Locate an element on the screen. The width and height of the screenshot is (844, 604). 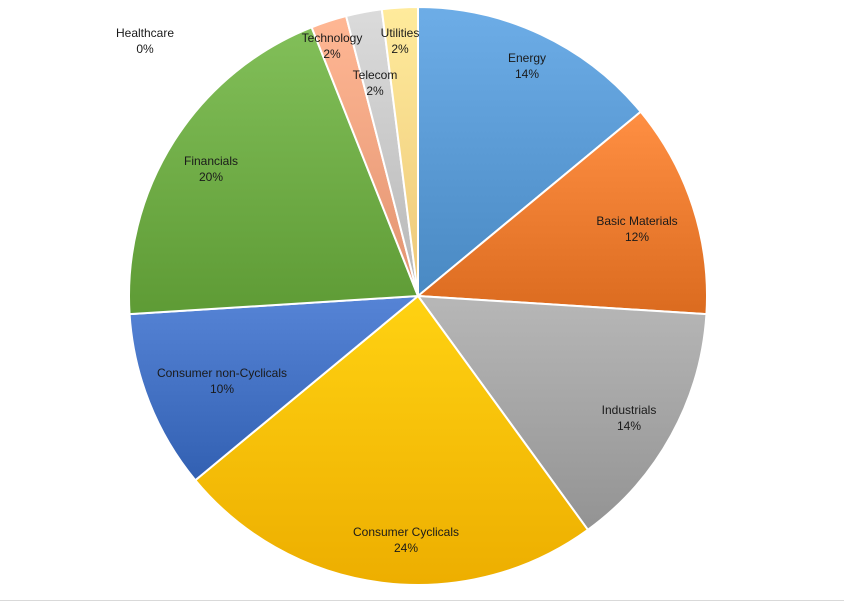
label-telecom-name: Telecom is located at coordinates (375, 75).